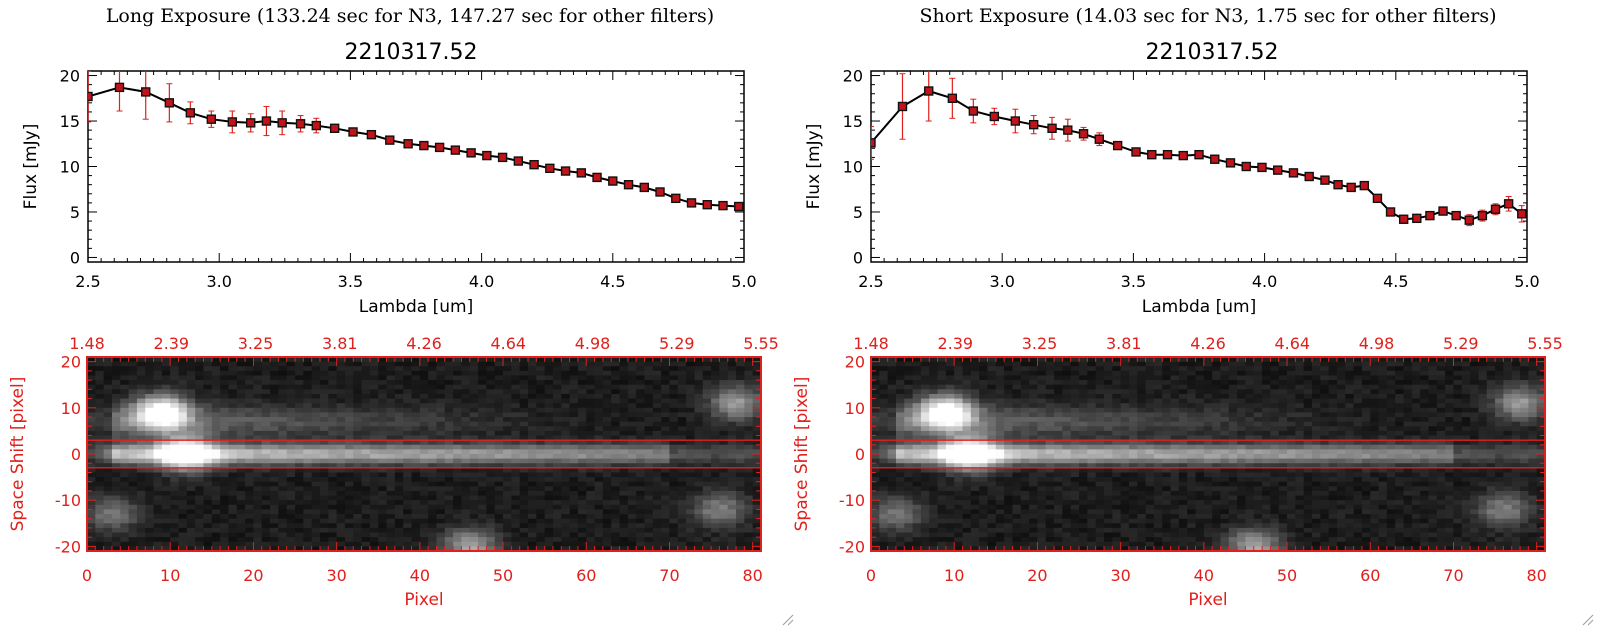 This screenshot has width=1600, height=630. Describe the element at coordinates (1133, 281) in the screenshot. I see `x-tick-label: 3.5` at that location.